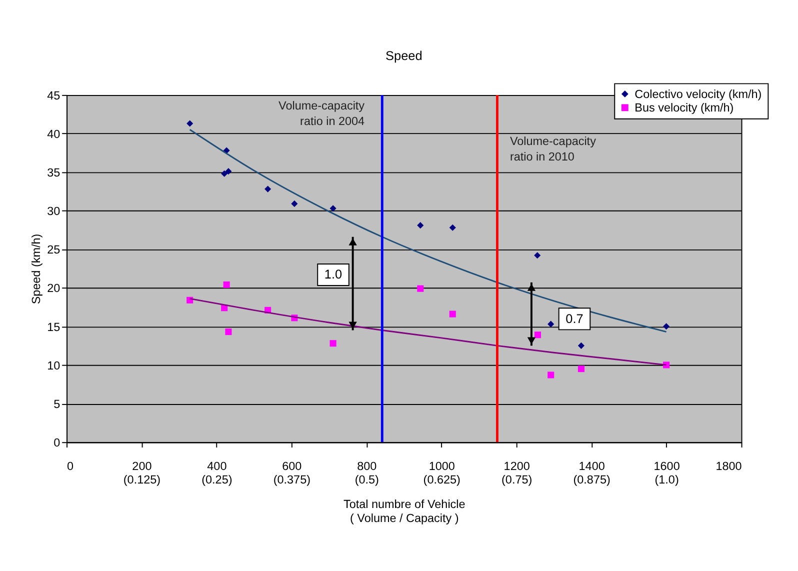  Describe the element at coordinates (591, 473) in the screenshot. I see `x-tick-label: 1400 (0.875)` at that location.